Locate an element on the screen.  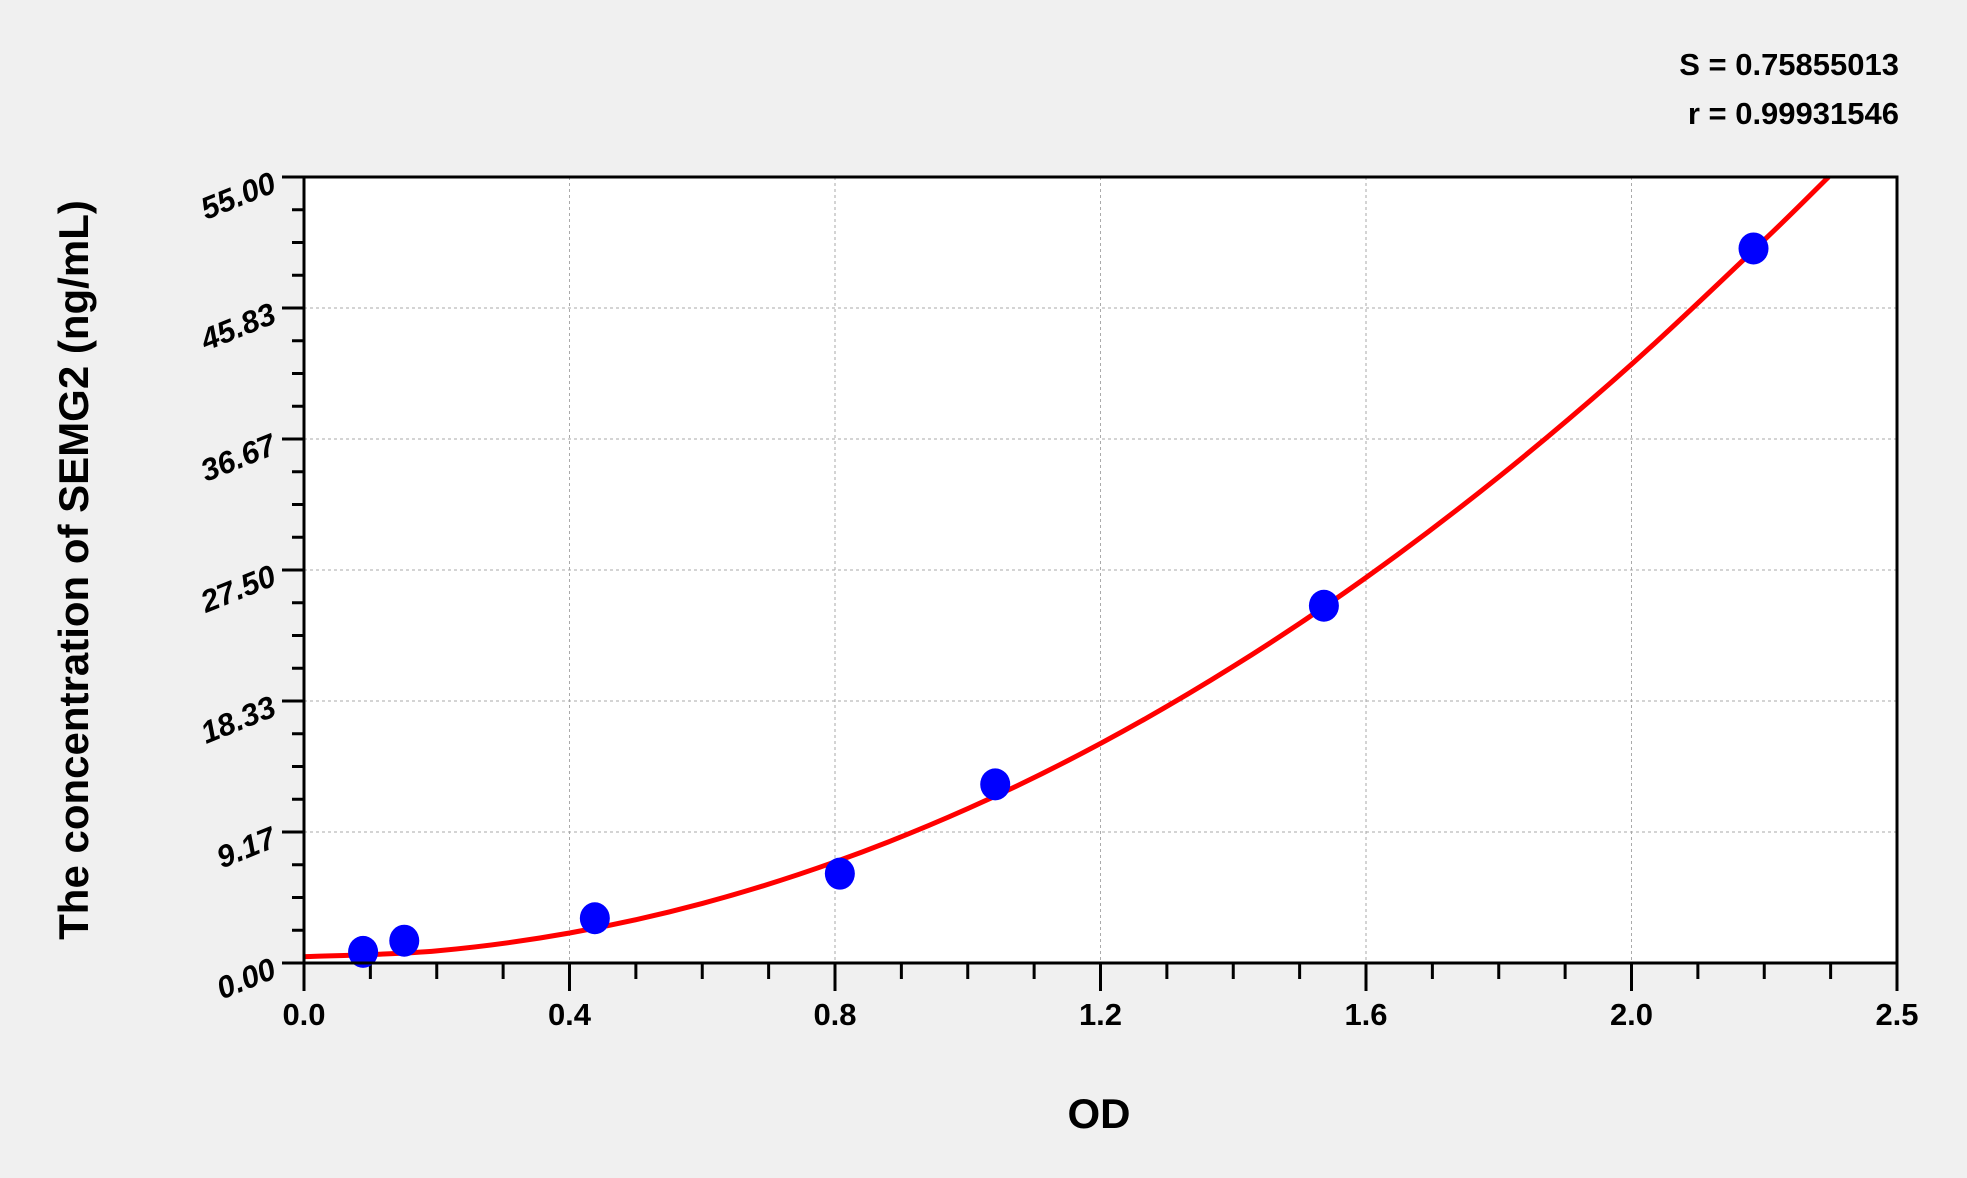
y-tick-label: 0.00 is located at coordinates (246, 978).